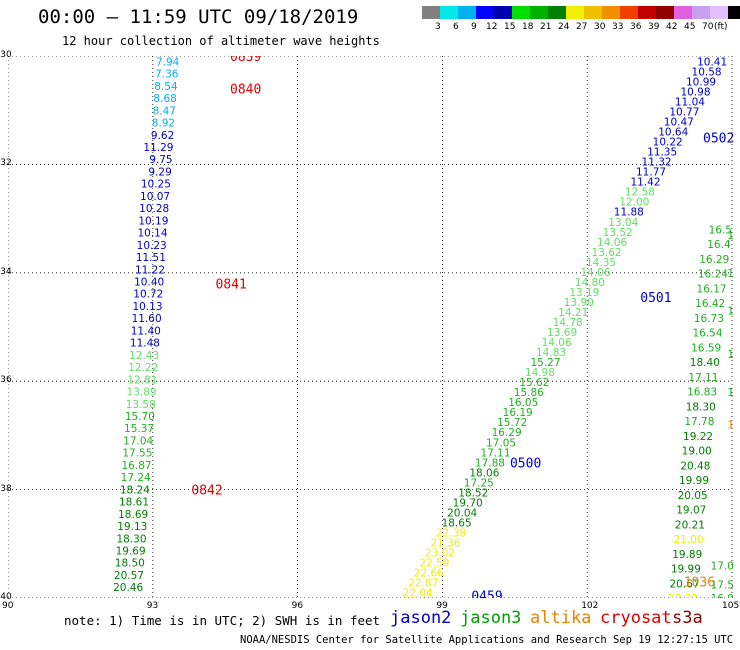  What do you see at coordinates (636, 618) in the screenshot?
I see `satellite-legend-cryosat: cryosat` at bounding box center [636, 618].